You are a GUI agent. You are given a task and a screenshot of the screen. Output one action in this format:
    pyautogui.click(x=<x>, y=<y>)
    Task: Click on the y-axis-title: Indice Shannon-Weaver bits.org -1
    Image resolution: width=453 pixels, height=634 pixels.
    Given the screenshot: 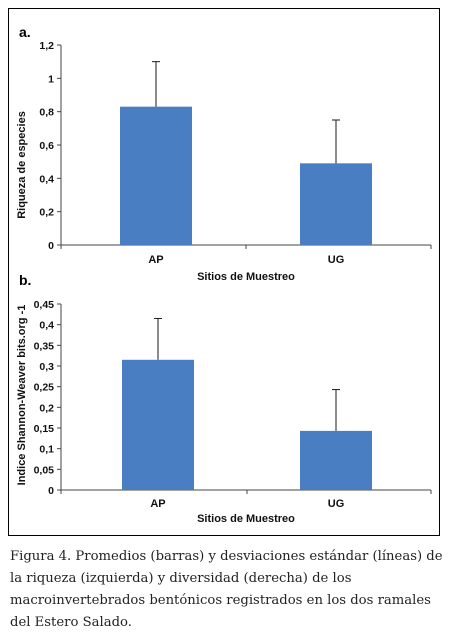 What is the action you would take?
    pyautogui.click(x=22, y=395)
    